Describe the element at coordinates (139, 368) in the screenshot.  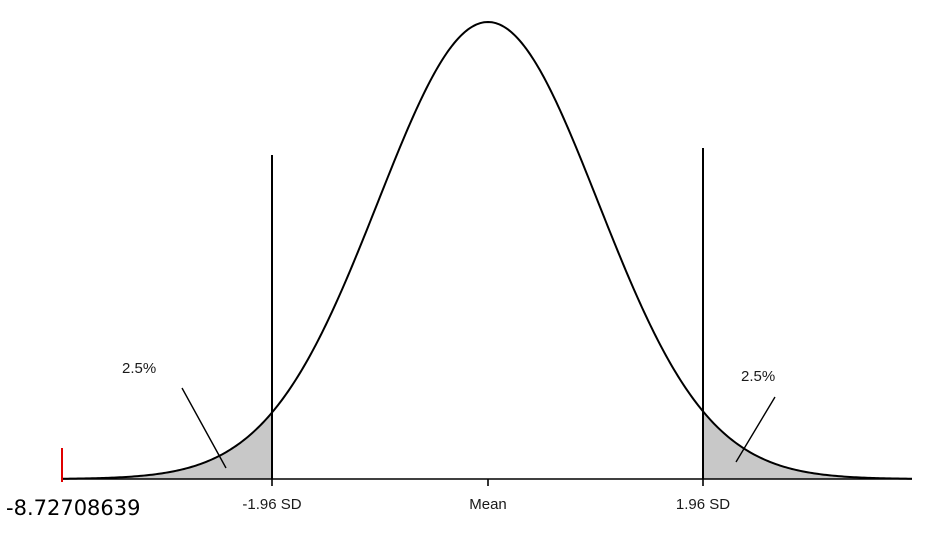
I see `left-tail-label: 2.5%` at that location.